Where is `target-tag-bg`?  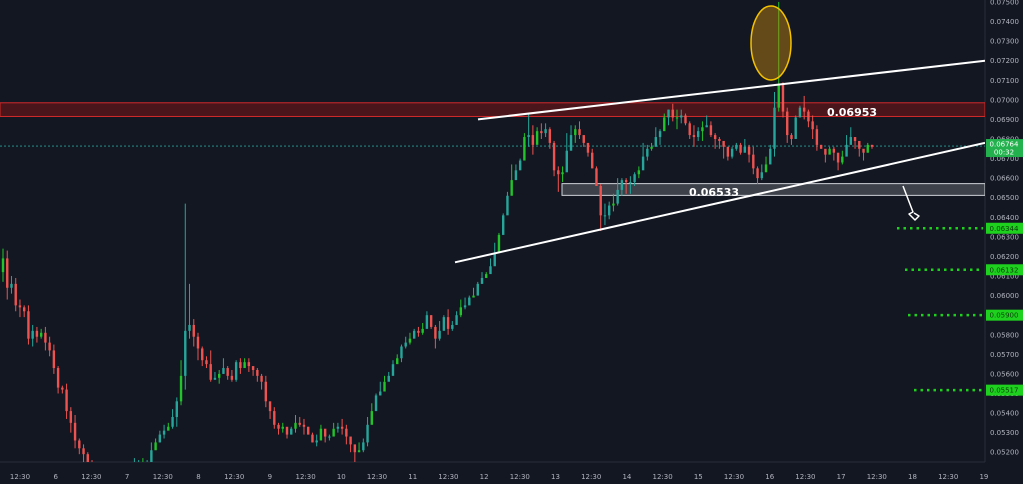 target-tag-bg is located at coordinates (1004, 315).